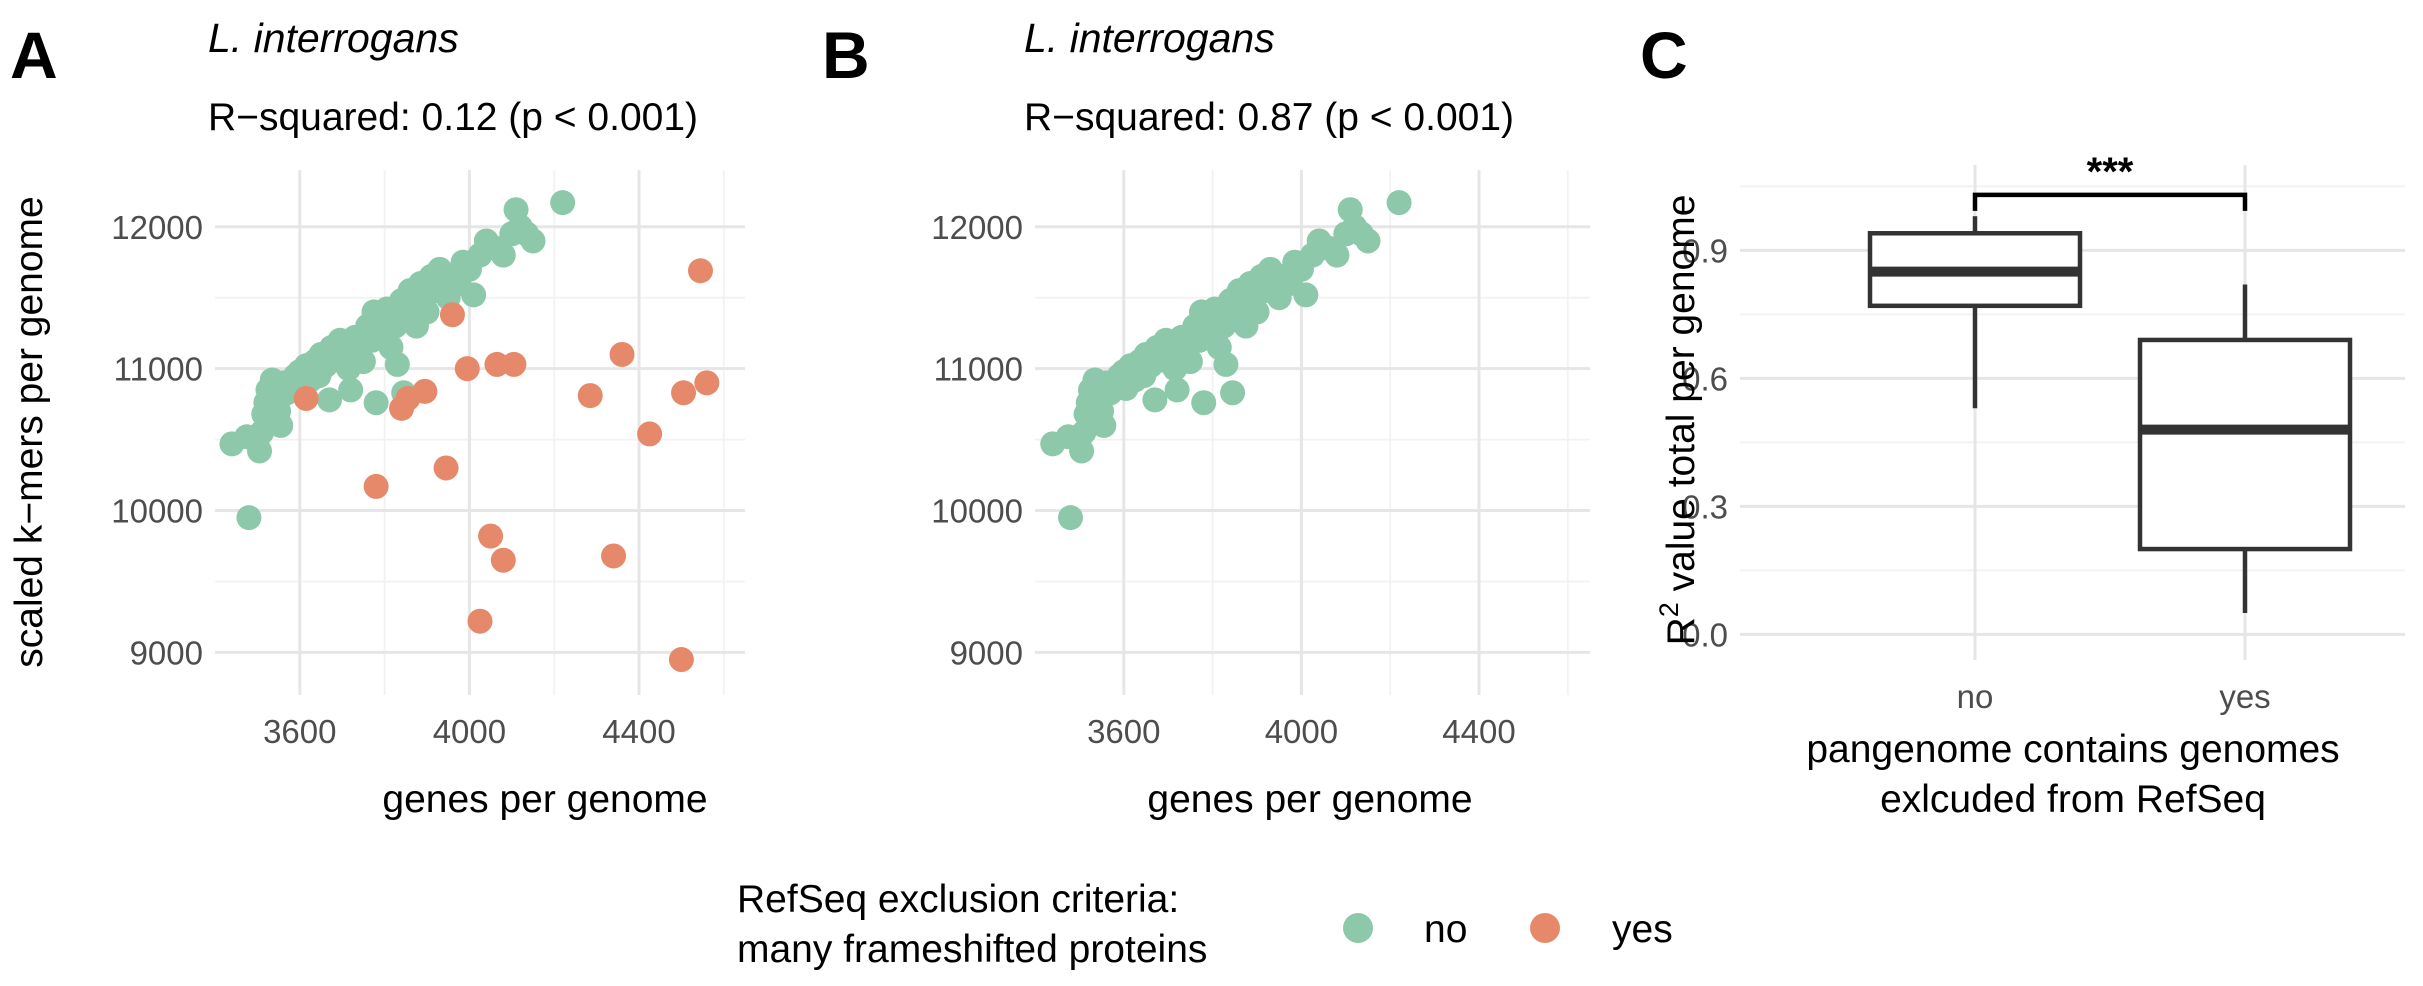 This screenshot has height=986, width=2423. I want to click on panel-a-y-ticks: 9000 10000 11000 12000, so click(157, 440).